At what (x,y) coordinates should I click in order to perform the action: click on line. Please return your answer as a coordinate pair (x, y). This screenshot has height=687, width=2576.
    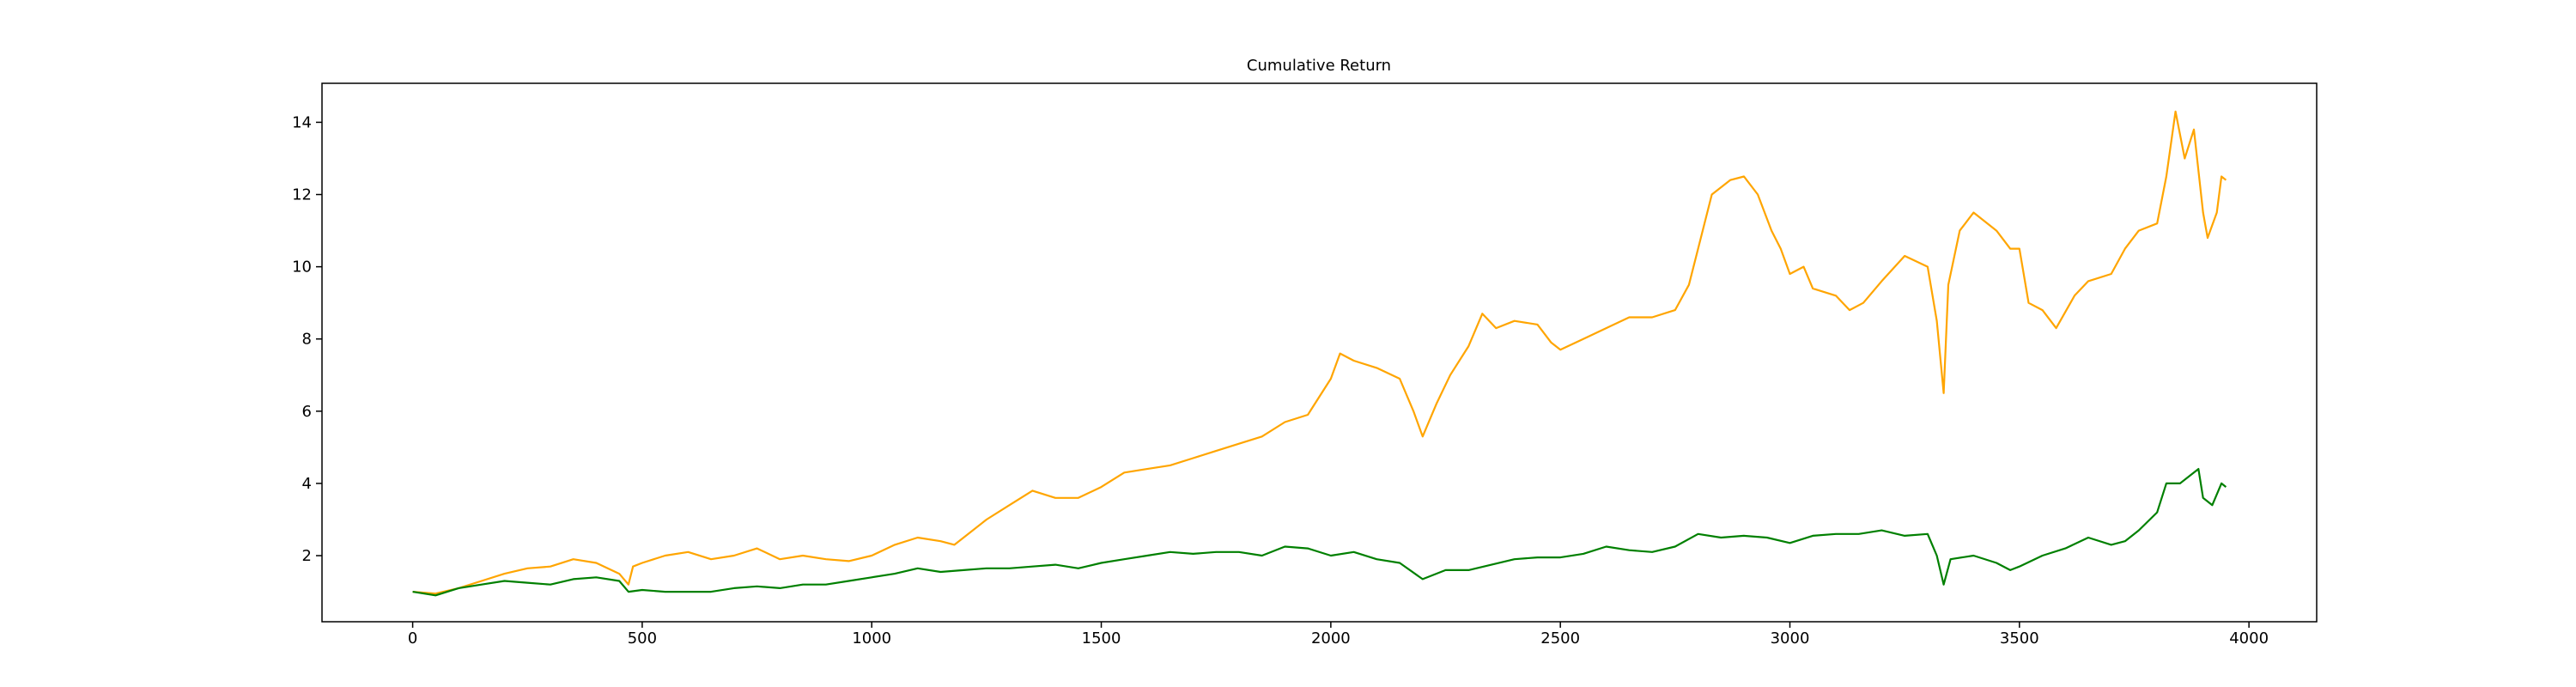
    Looking at the image, I should click on (1319, 532).